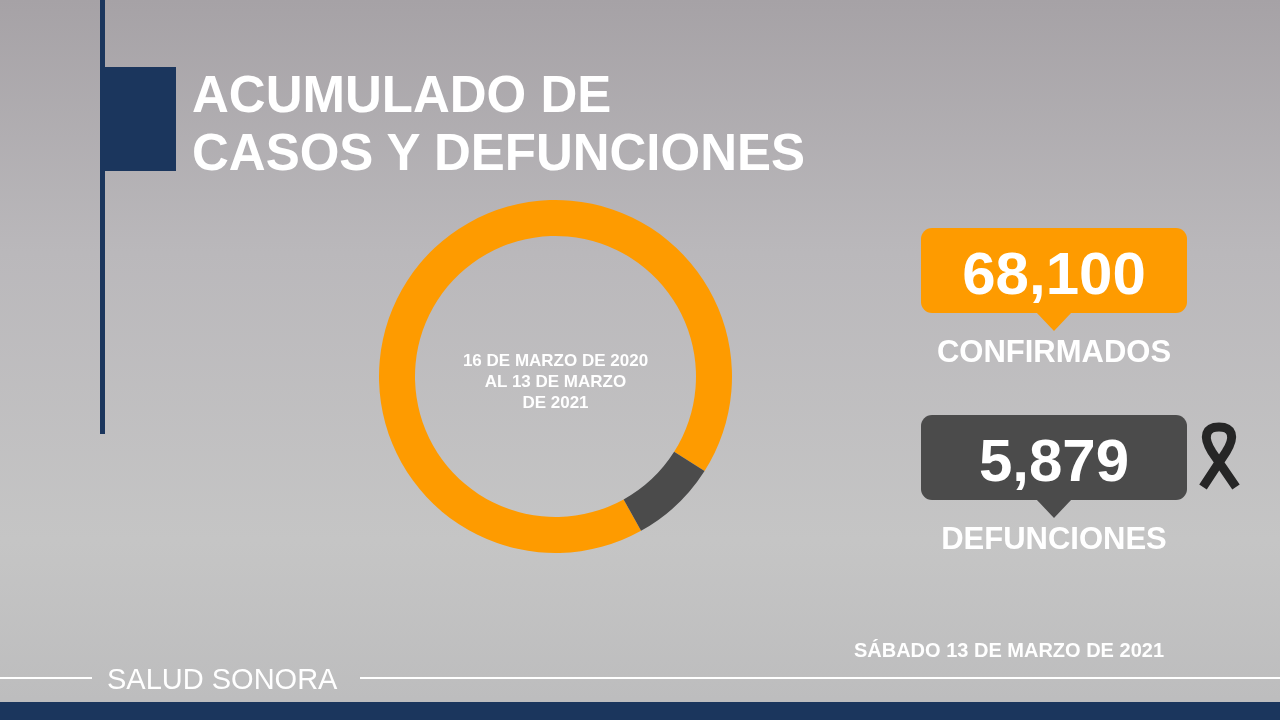 This screenshot has width=1280, height=720. Describe the element at coordinates (1054, 538) in the screenshot. I see `legend-label: DEFUNCIONES` at that location.